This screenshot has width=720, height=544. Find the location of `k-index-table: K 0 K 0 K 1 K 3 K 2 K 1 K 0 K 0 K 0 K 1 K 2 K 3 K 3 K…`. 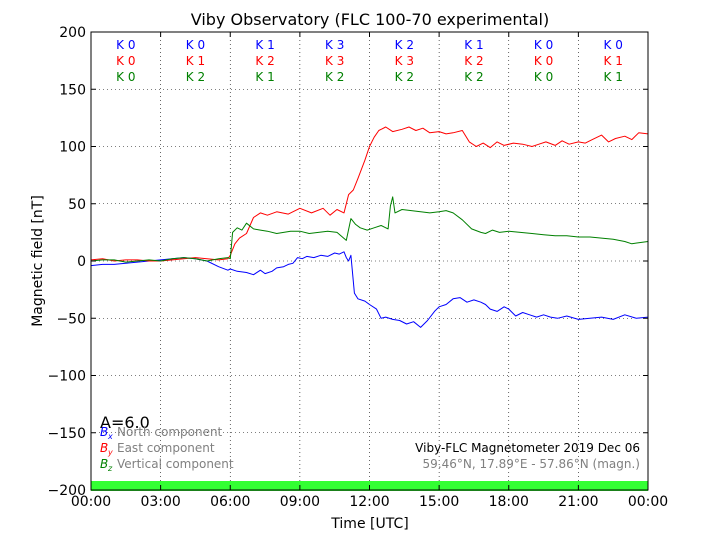

k-index-table: K 0 K 0 K 1 K 3 K 2 K 1 K 0 K 0 K 0 K 1 K 2 K 3 K 3 K… is located at coordinates (369, 61).